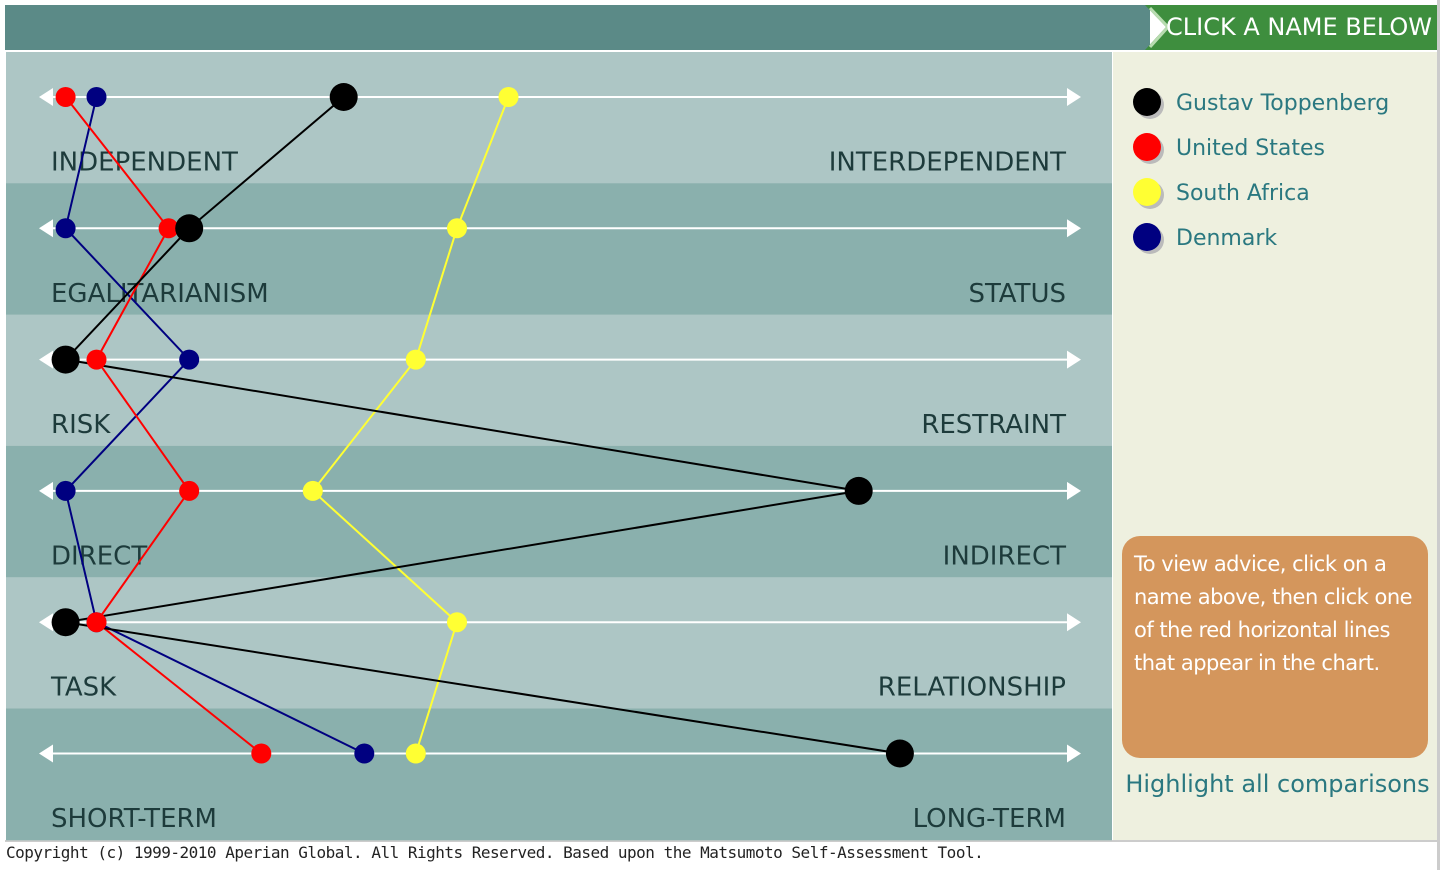  I want to click on banner, so click(1291, 27).